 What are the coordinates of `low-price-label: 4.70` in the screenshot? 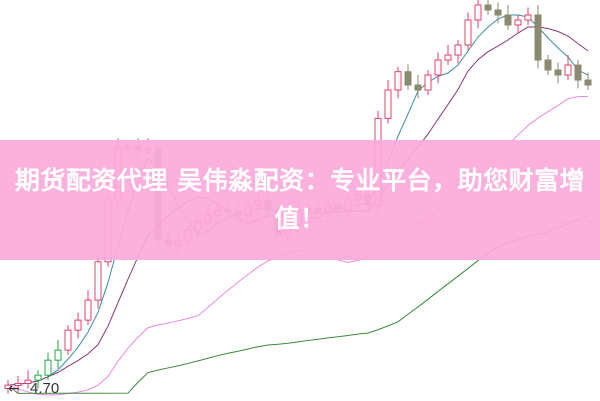 It's located at (45, 388).